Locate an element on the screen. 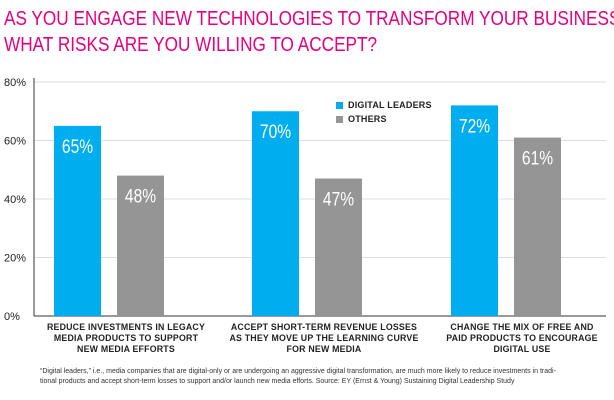 Image resolution: width=614 pixels, height=400 pixels. category-label-line: AS THEY MOVE UP THE LEARNING CURVE is located at coordinates (324, 338).